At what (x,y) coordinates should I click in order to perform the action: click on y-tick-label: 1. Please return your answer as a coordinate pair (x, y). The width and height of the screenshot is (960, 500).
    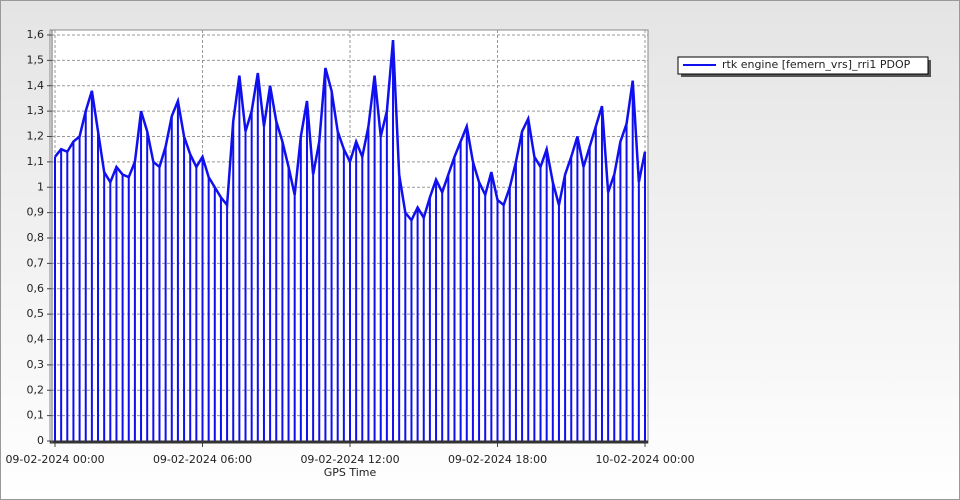
    Looking at the image, I should click on (40, 186).